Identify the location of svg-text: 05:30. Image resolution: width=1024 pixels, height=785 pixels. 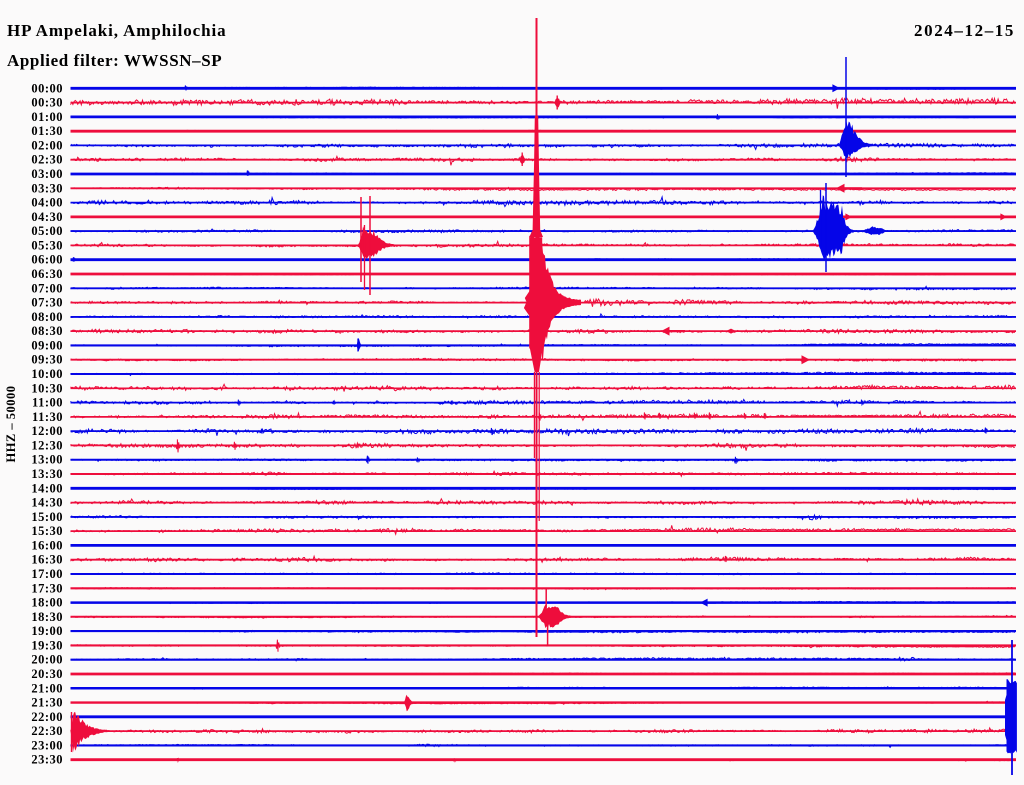
(47, 245).